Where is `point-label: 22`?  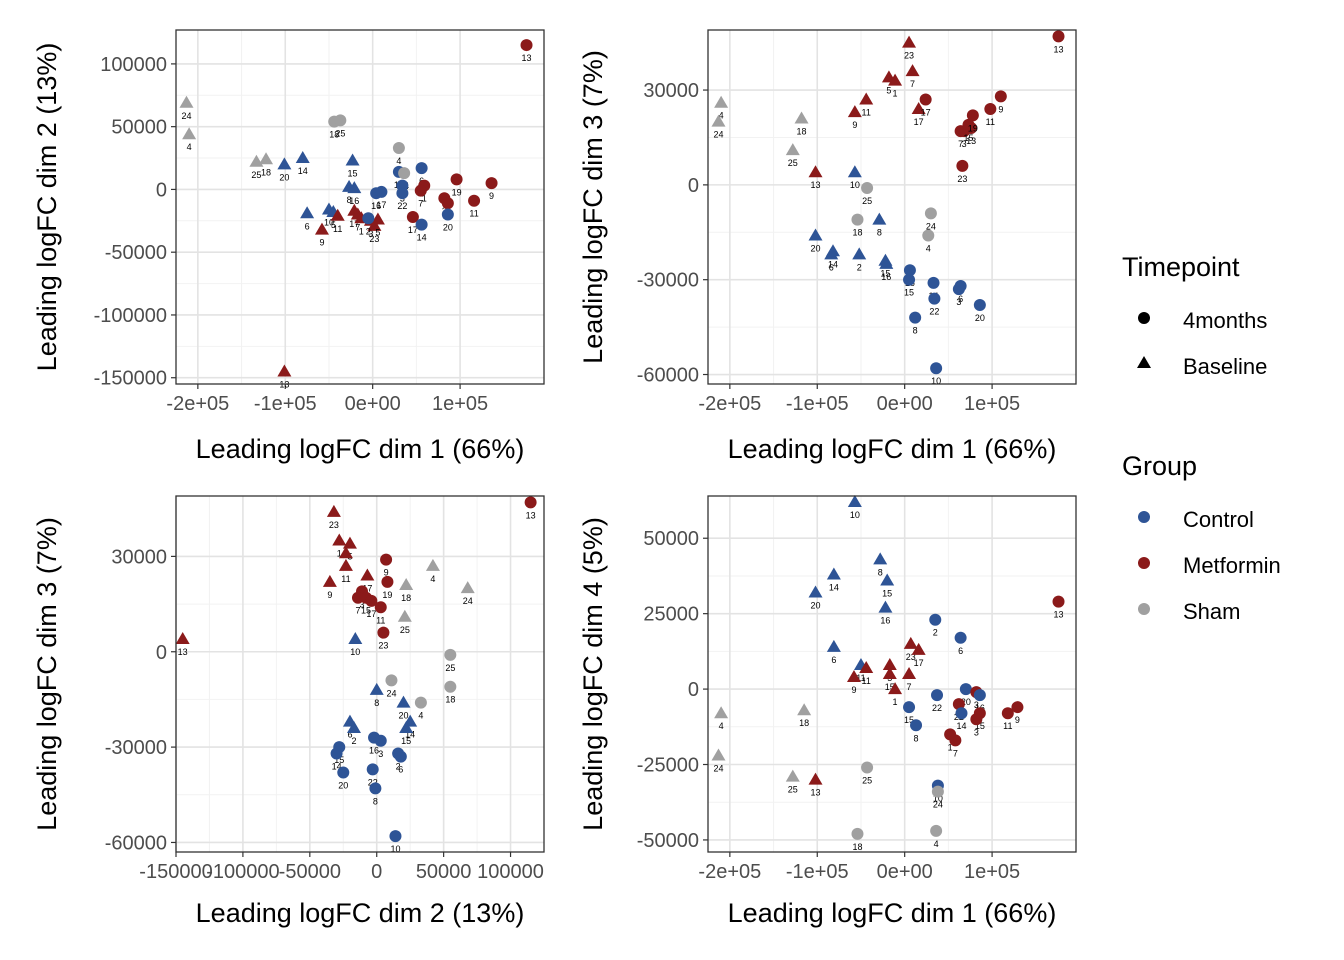
point-label: 22 is located at coordinates (937, 708).